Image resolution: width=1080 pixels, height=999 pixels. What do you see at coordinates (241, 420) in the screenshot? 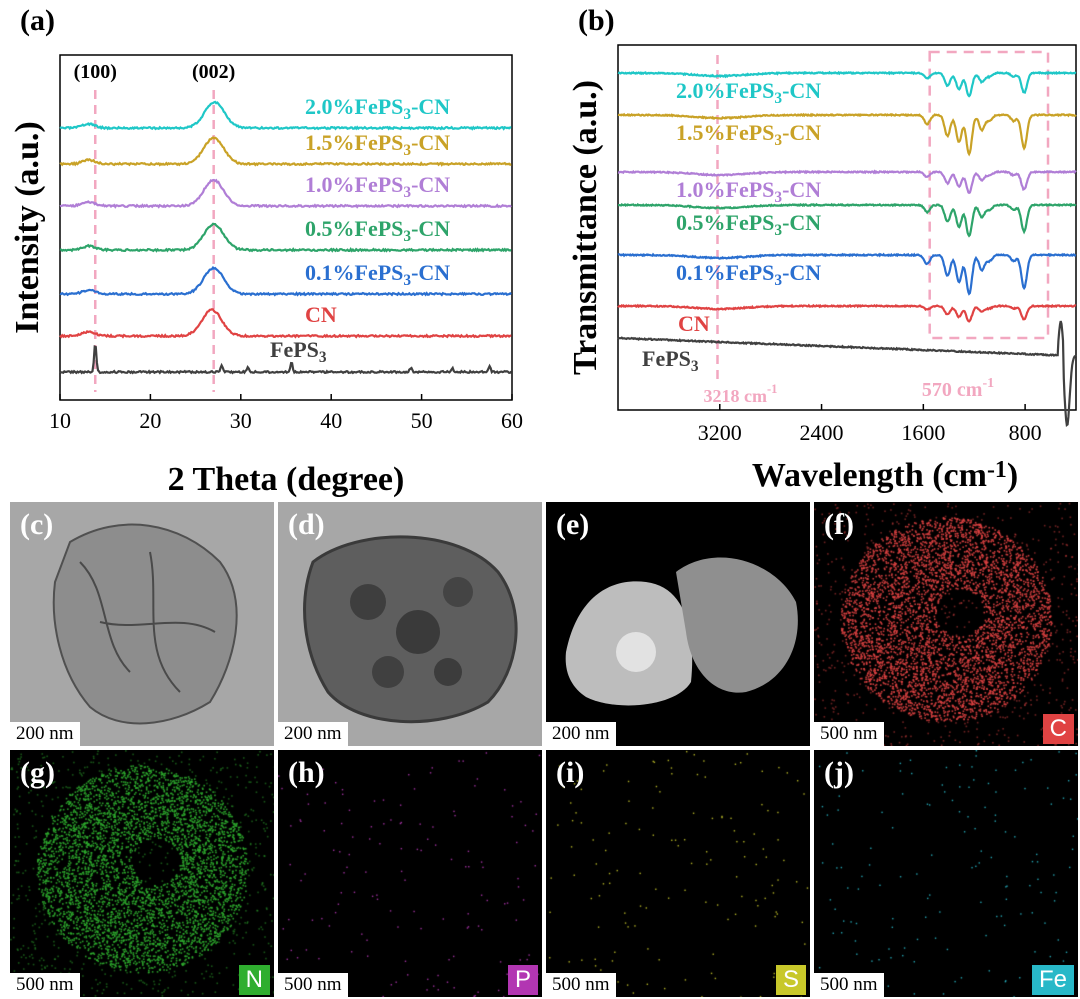
I see `xrd-x-tick-label: 30` at bounding box center [241, 420].